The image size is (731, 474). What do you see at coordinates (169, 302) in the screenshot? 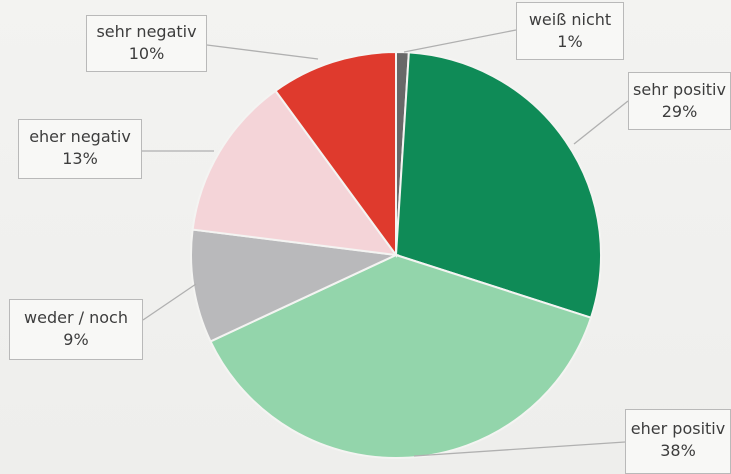
I see `leader-line-weder-noch` at bounding box center [169, 302].